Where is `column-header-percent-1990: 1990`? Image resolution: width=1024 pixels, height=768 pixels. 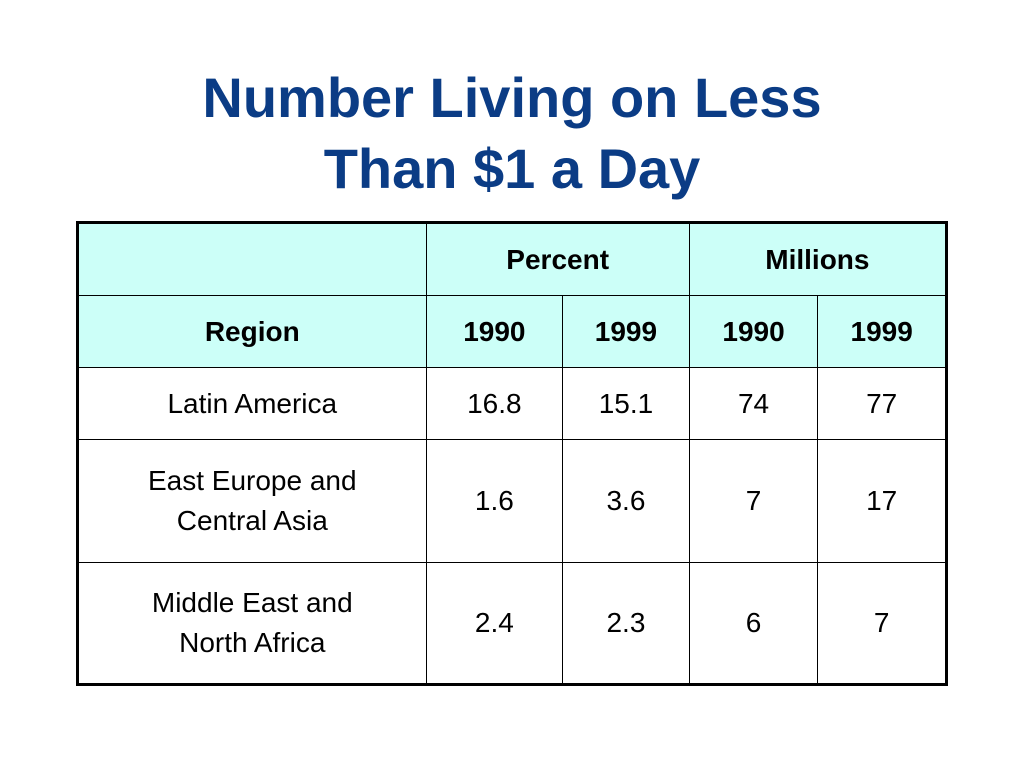 column-header-percent-1990: 1990 is located at coordinates (494, 331).